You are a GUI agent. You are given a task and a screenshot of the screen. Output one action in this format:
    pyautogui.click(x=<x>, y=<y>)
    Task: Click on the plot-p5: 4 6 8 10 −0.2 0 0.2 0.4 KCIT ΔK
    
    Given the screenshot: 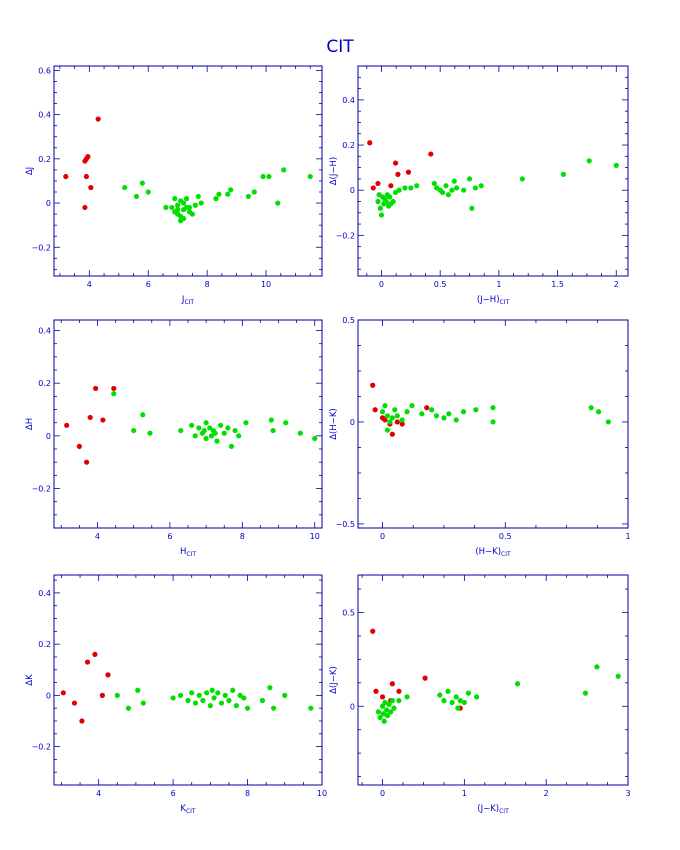 What is the action you would take?
    pyautogui.click(x=176, y=694)
    